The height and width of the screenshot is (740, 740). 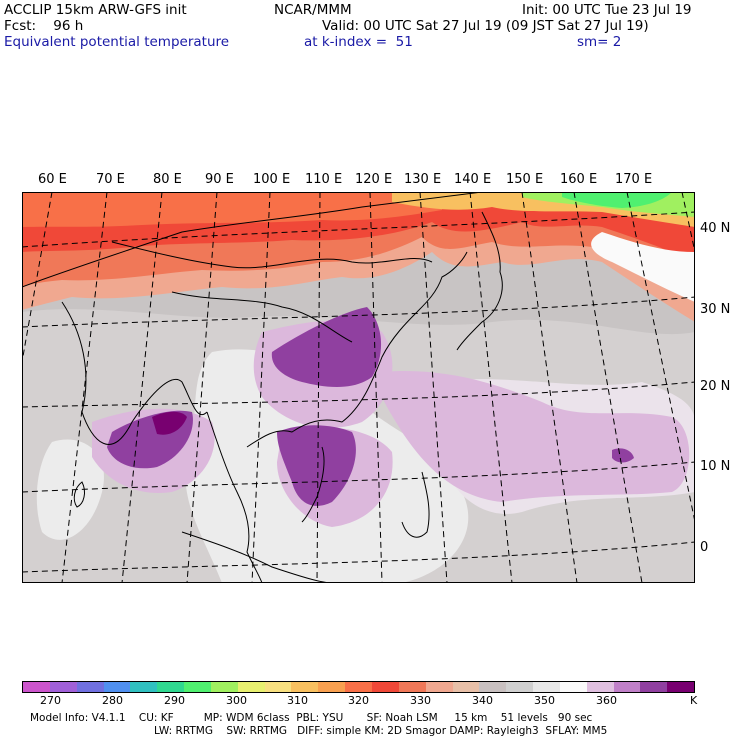 What do you see at coordinates (358, 700) in the screenshot?
I see `colorbar-label: 320` at bounding box center [358, 700].